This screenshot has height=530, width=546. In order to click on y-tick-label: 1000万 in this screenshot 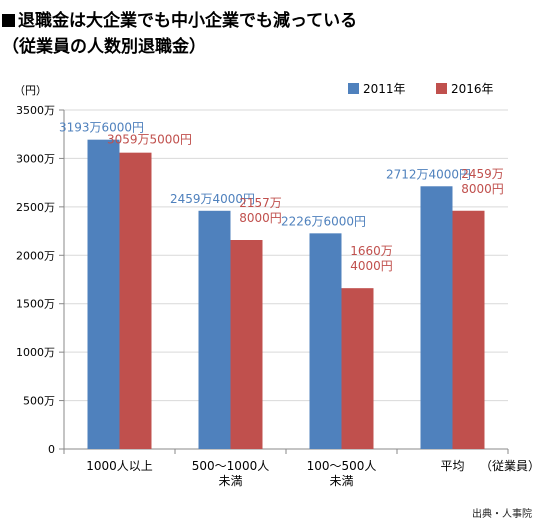, I will do `click(35, 352)`.